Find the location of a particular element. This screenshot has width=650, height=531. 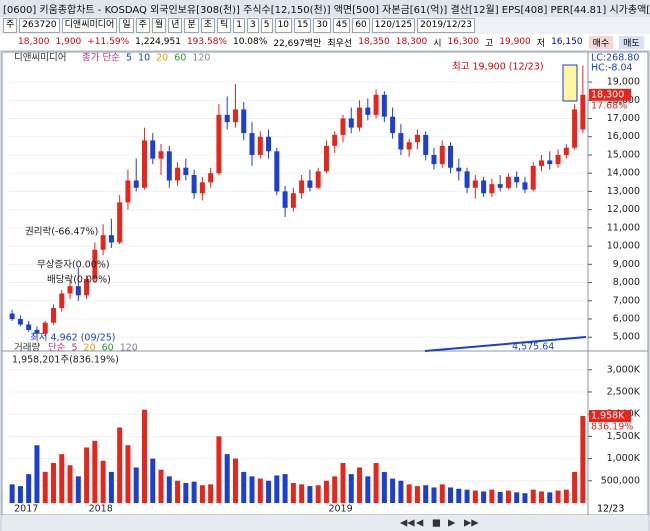

quote-field: 10.08% is located at coordinates (250, 42).